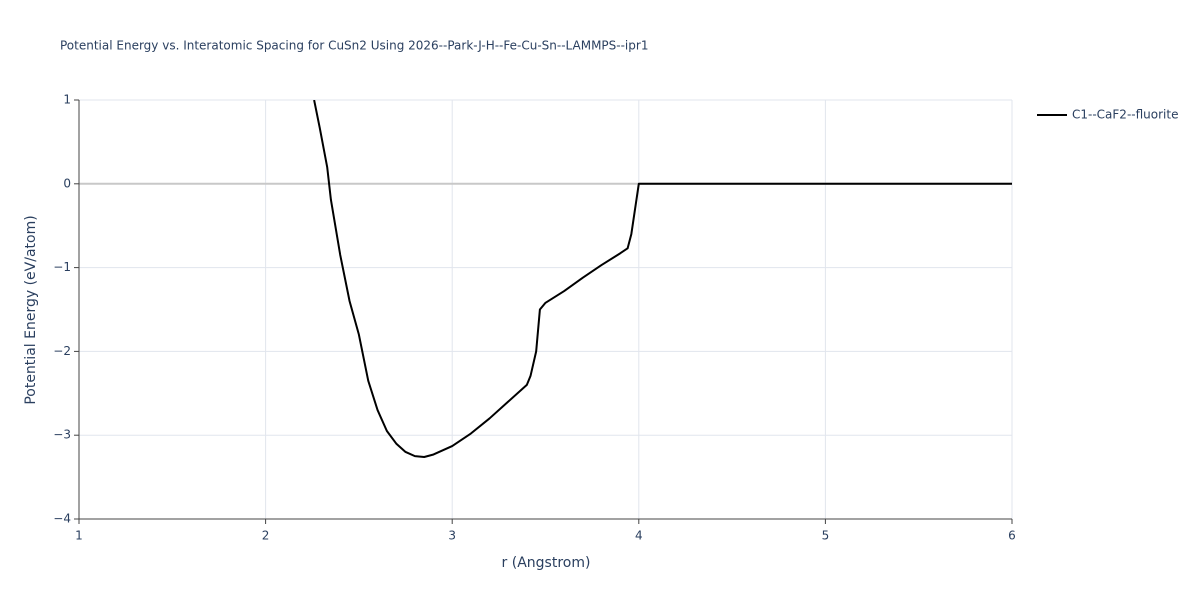 The width and height of the screenshot is (1200, 600). What do you see at coordinates (1012, 536) in the screenshot?
I see `x-tick-label: 6` at bounding box center [1012, 536].